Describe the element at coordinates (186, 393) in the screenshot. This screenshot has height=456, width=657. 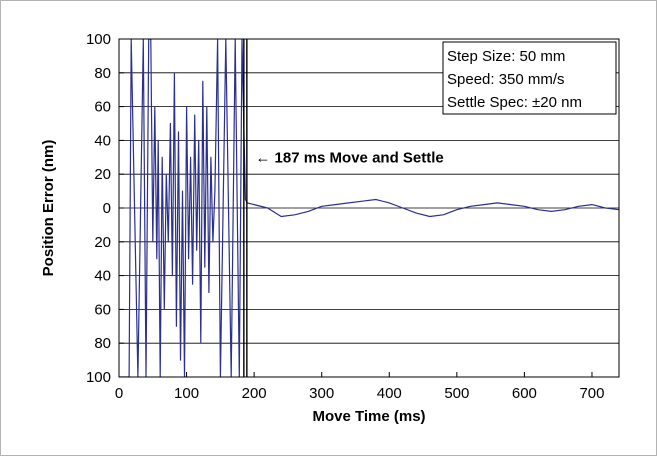
I see `x-tick-label: 100` at that location.